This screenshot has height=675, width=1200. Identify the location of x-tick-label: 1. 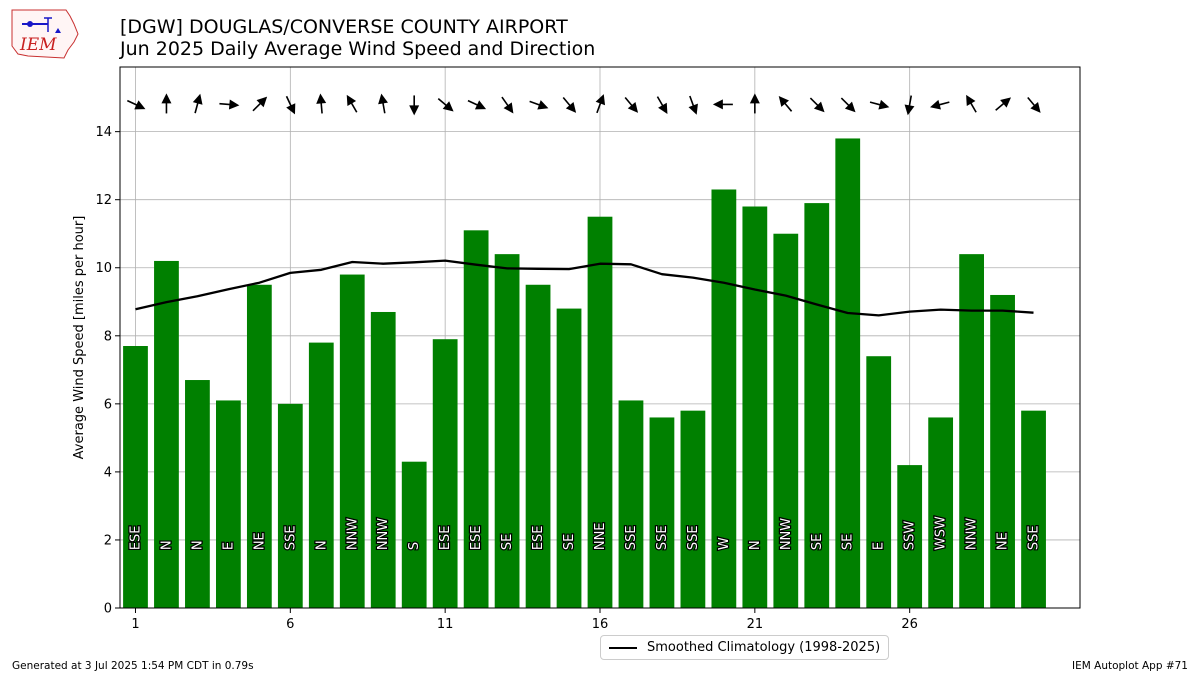
(135, 624).